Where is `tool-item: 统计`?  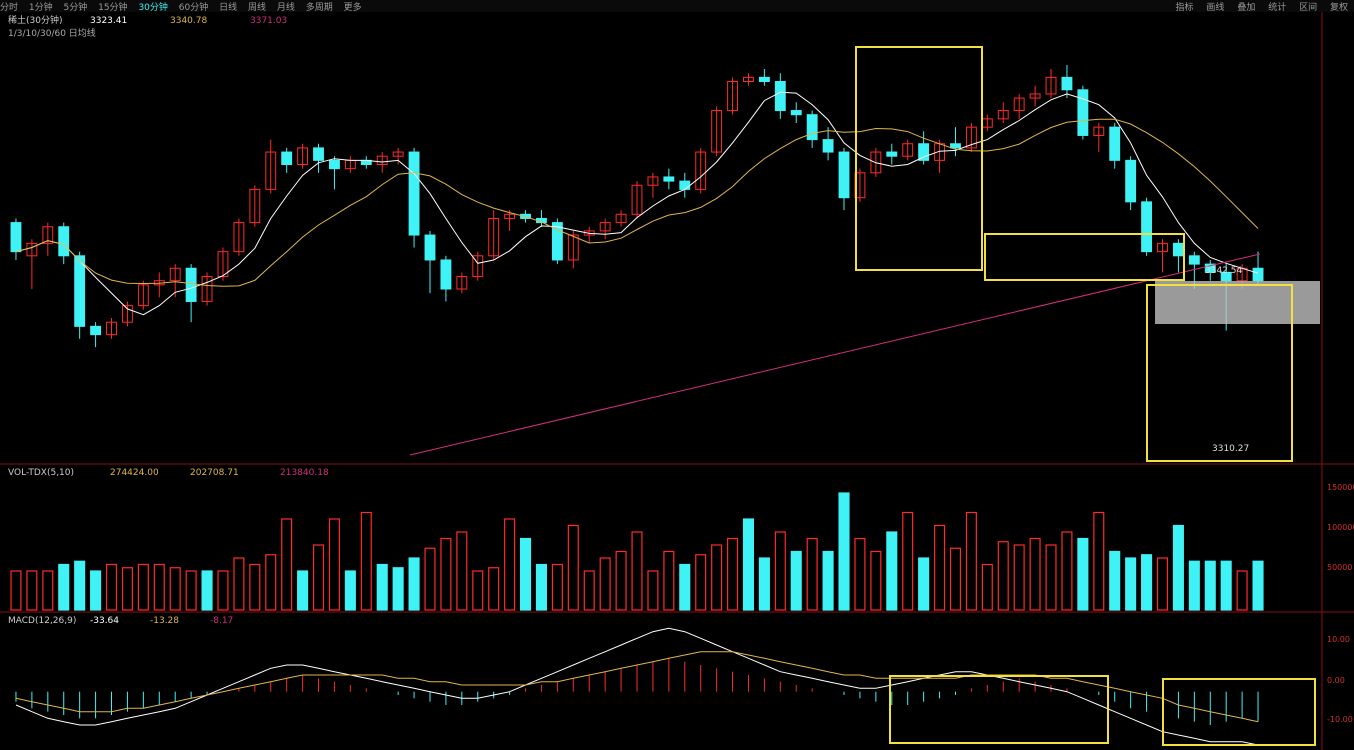
tool-item: 统计 is located at coordinates (1277, 8).